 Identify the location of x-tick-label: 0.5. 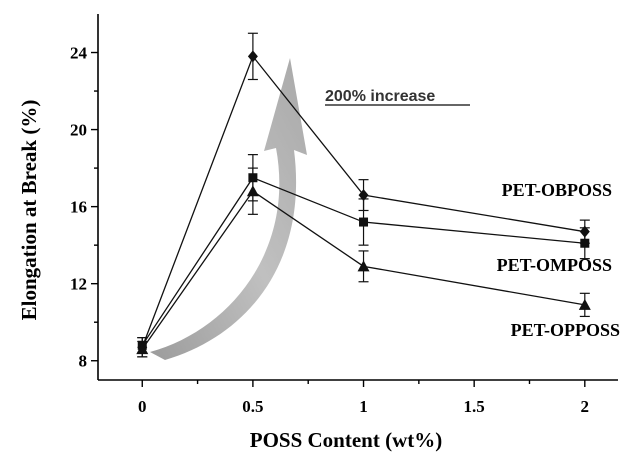
(252, 406).